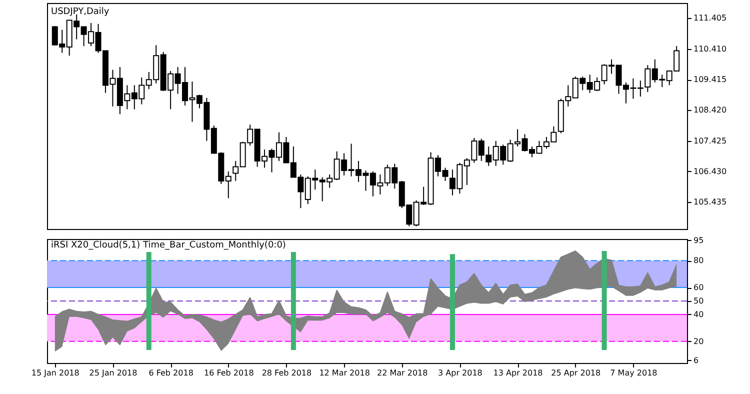 The image size is (750, 394). I want to click on y-tick-label: 105.435, so click(710, 202).